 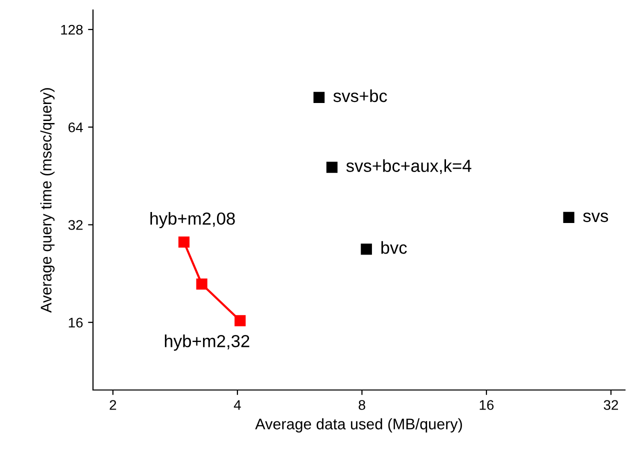 What do you see at coordinates (237, 405) in the screenshot?
I see `x-tick-label: 4` at bounding box center [237, 405].